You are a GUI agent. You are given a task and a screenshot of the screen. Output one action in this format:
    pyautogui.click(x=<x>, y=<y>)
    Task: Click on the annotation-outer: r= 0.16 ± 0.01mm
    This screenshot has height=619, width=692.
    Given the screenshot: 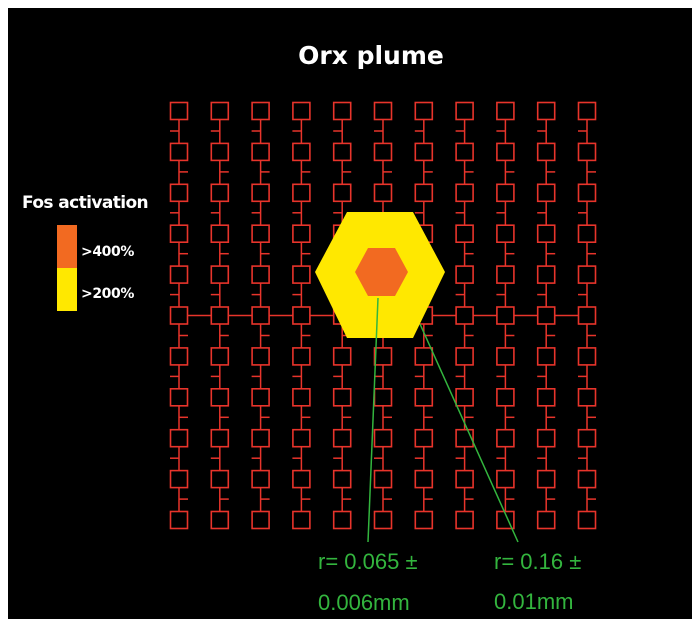 What is the action you would take?
    pyautogui.click(x=537, y=581)
    